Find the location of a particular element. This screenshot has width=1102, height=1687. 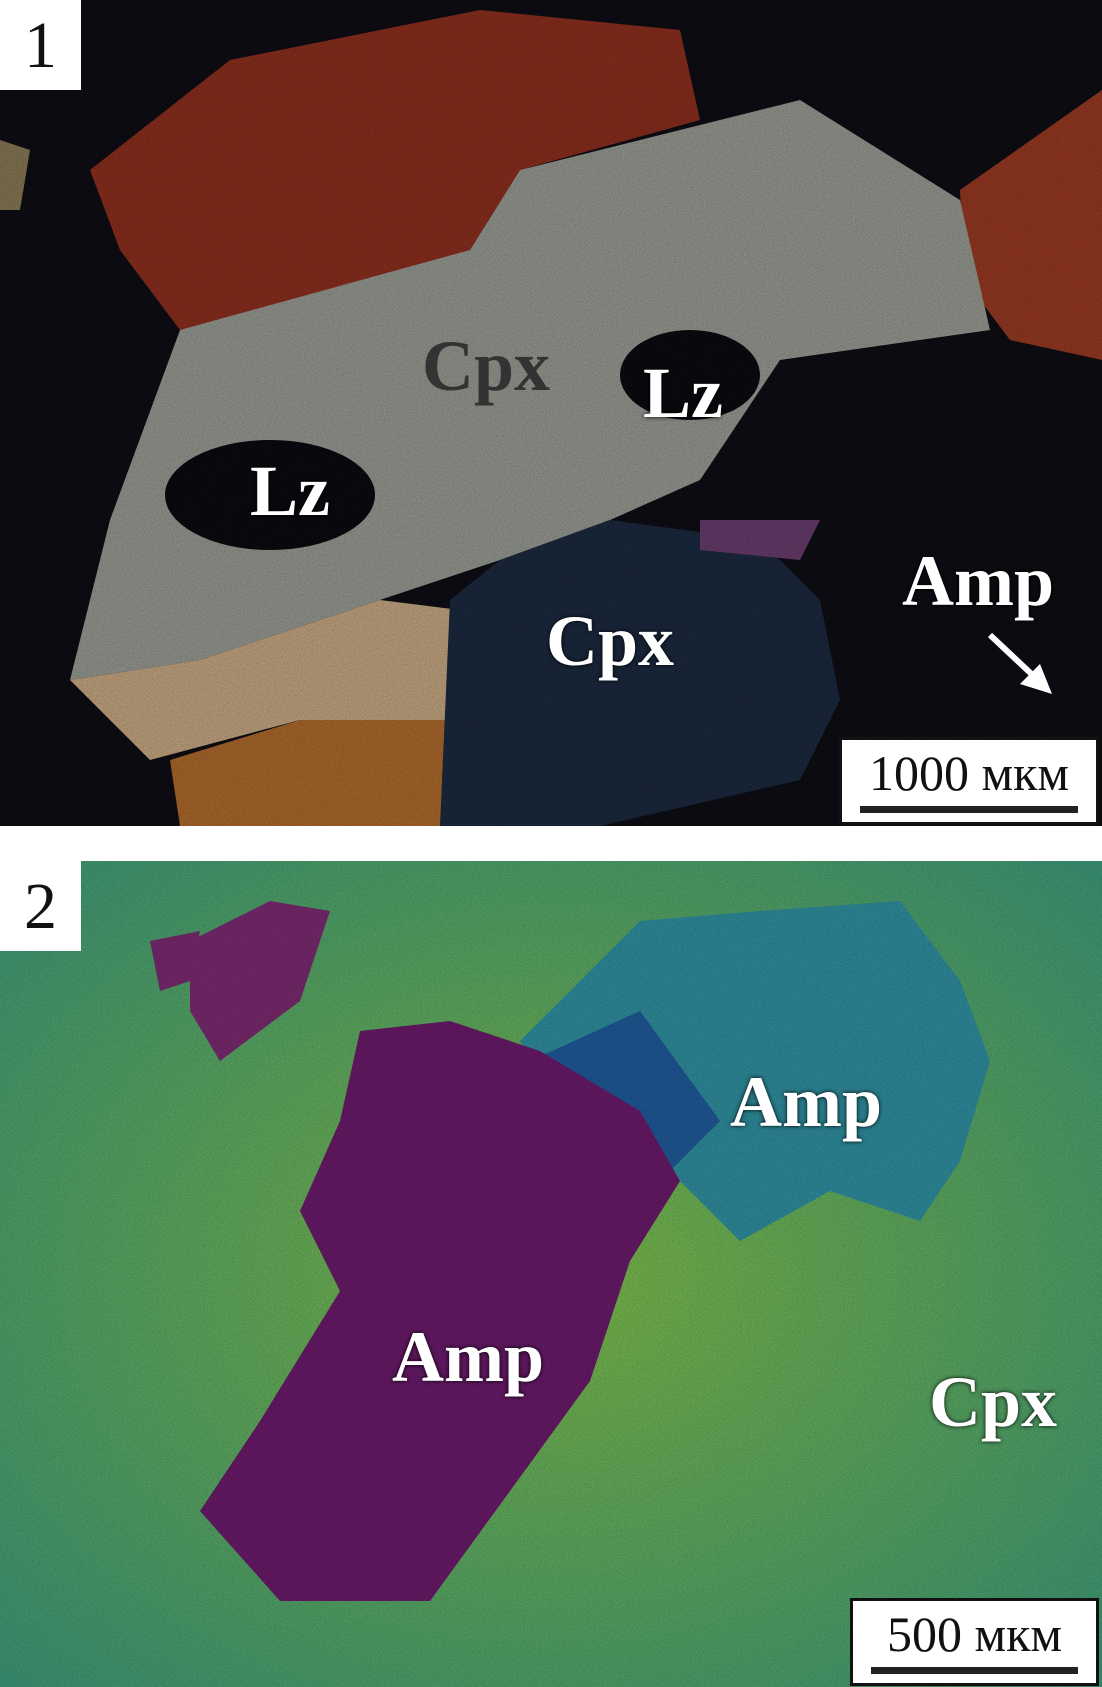

panel-number: 1 is located at coordinates (40, 45).